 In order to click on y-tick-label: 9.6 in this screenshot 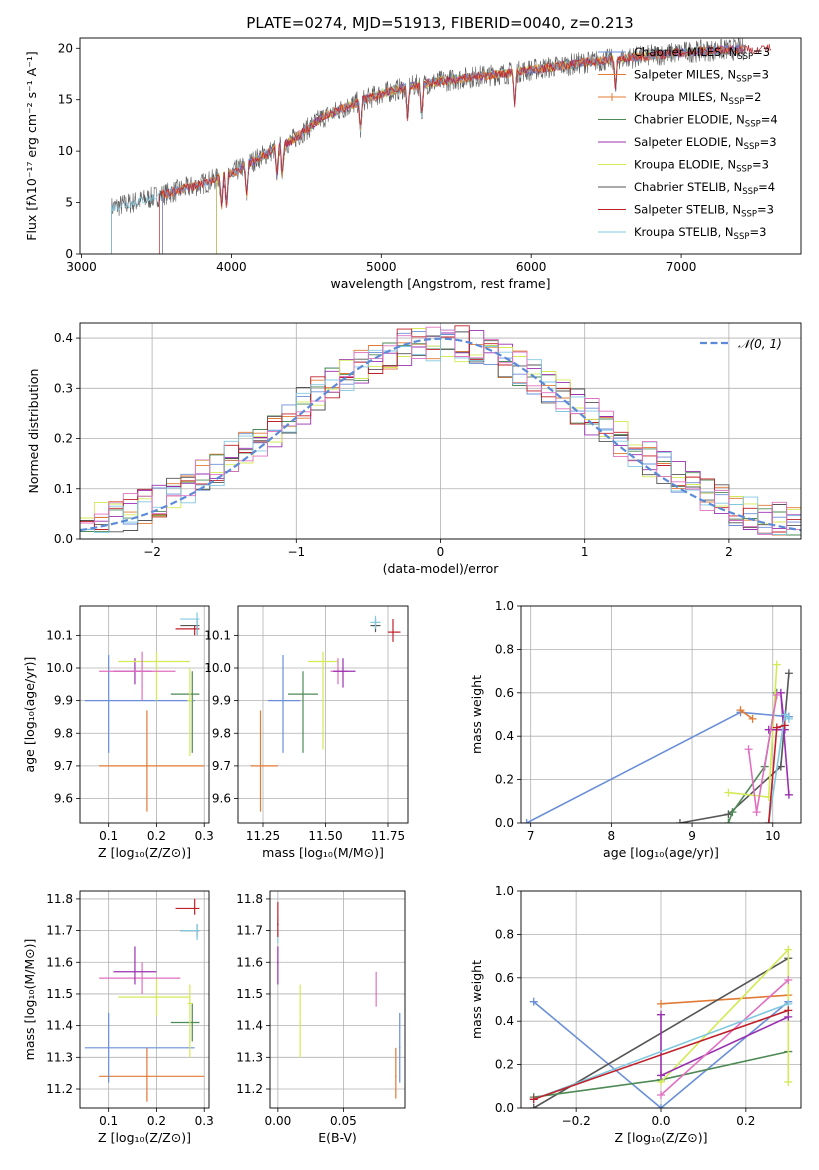, I will do `click(63, 799)`.